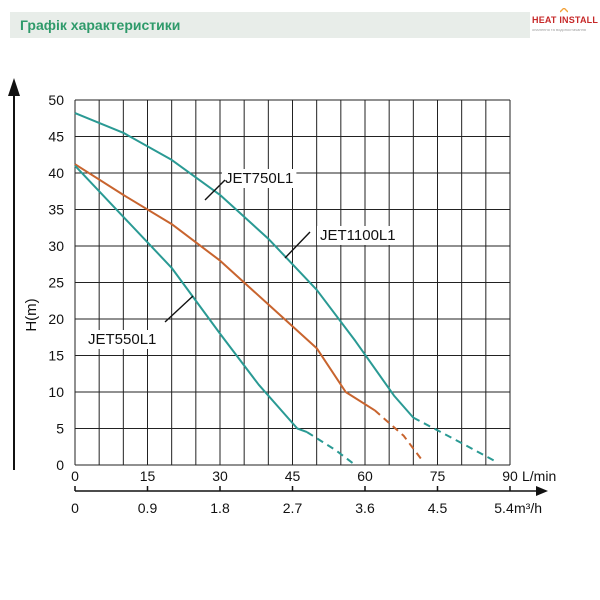 The image size is (600, 600). What do you see at coordinates (542, 491) in the screenshot?
I see `secondary-x-axis-arrow-icon` at bounding box center [542, 491].